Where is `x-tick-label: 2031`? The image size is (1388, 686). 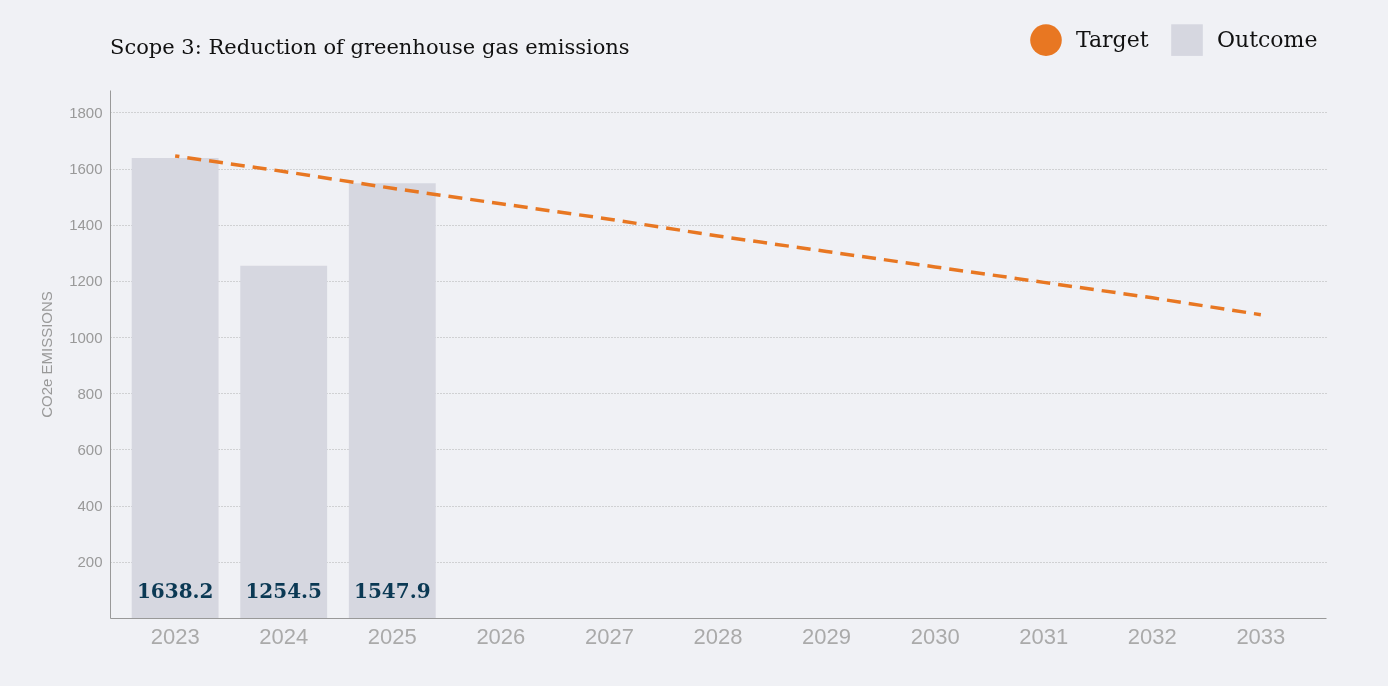
x-tick-label: 2031 is located at coordinates (1044, 636).